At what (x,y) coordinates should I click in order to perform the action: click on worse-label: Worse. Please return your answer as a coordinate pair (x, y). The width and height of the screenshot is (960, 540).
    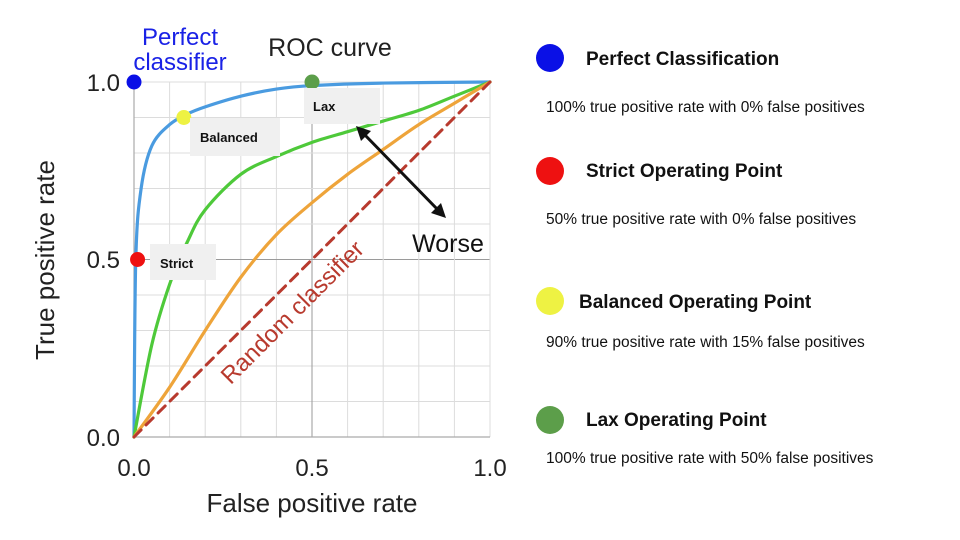
    Looking at the image, I should click on (448, 244).